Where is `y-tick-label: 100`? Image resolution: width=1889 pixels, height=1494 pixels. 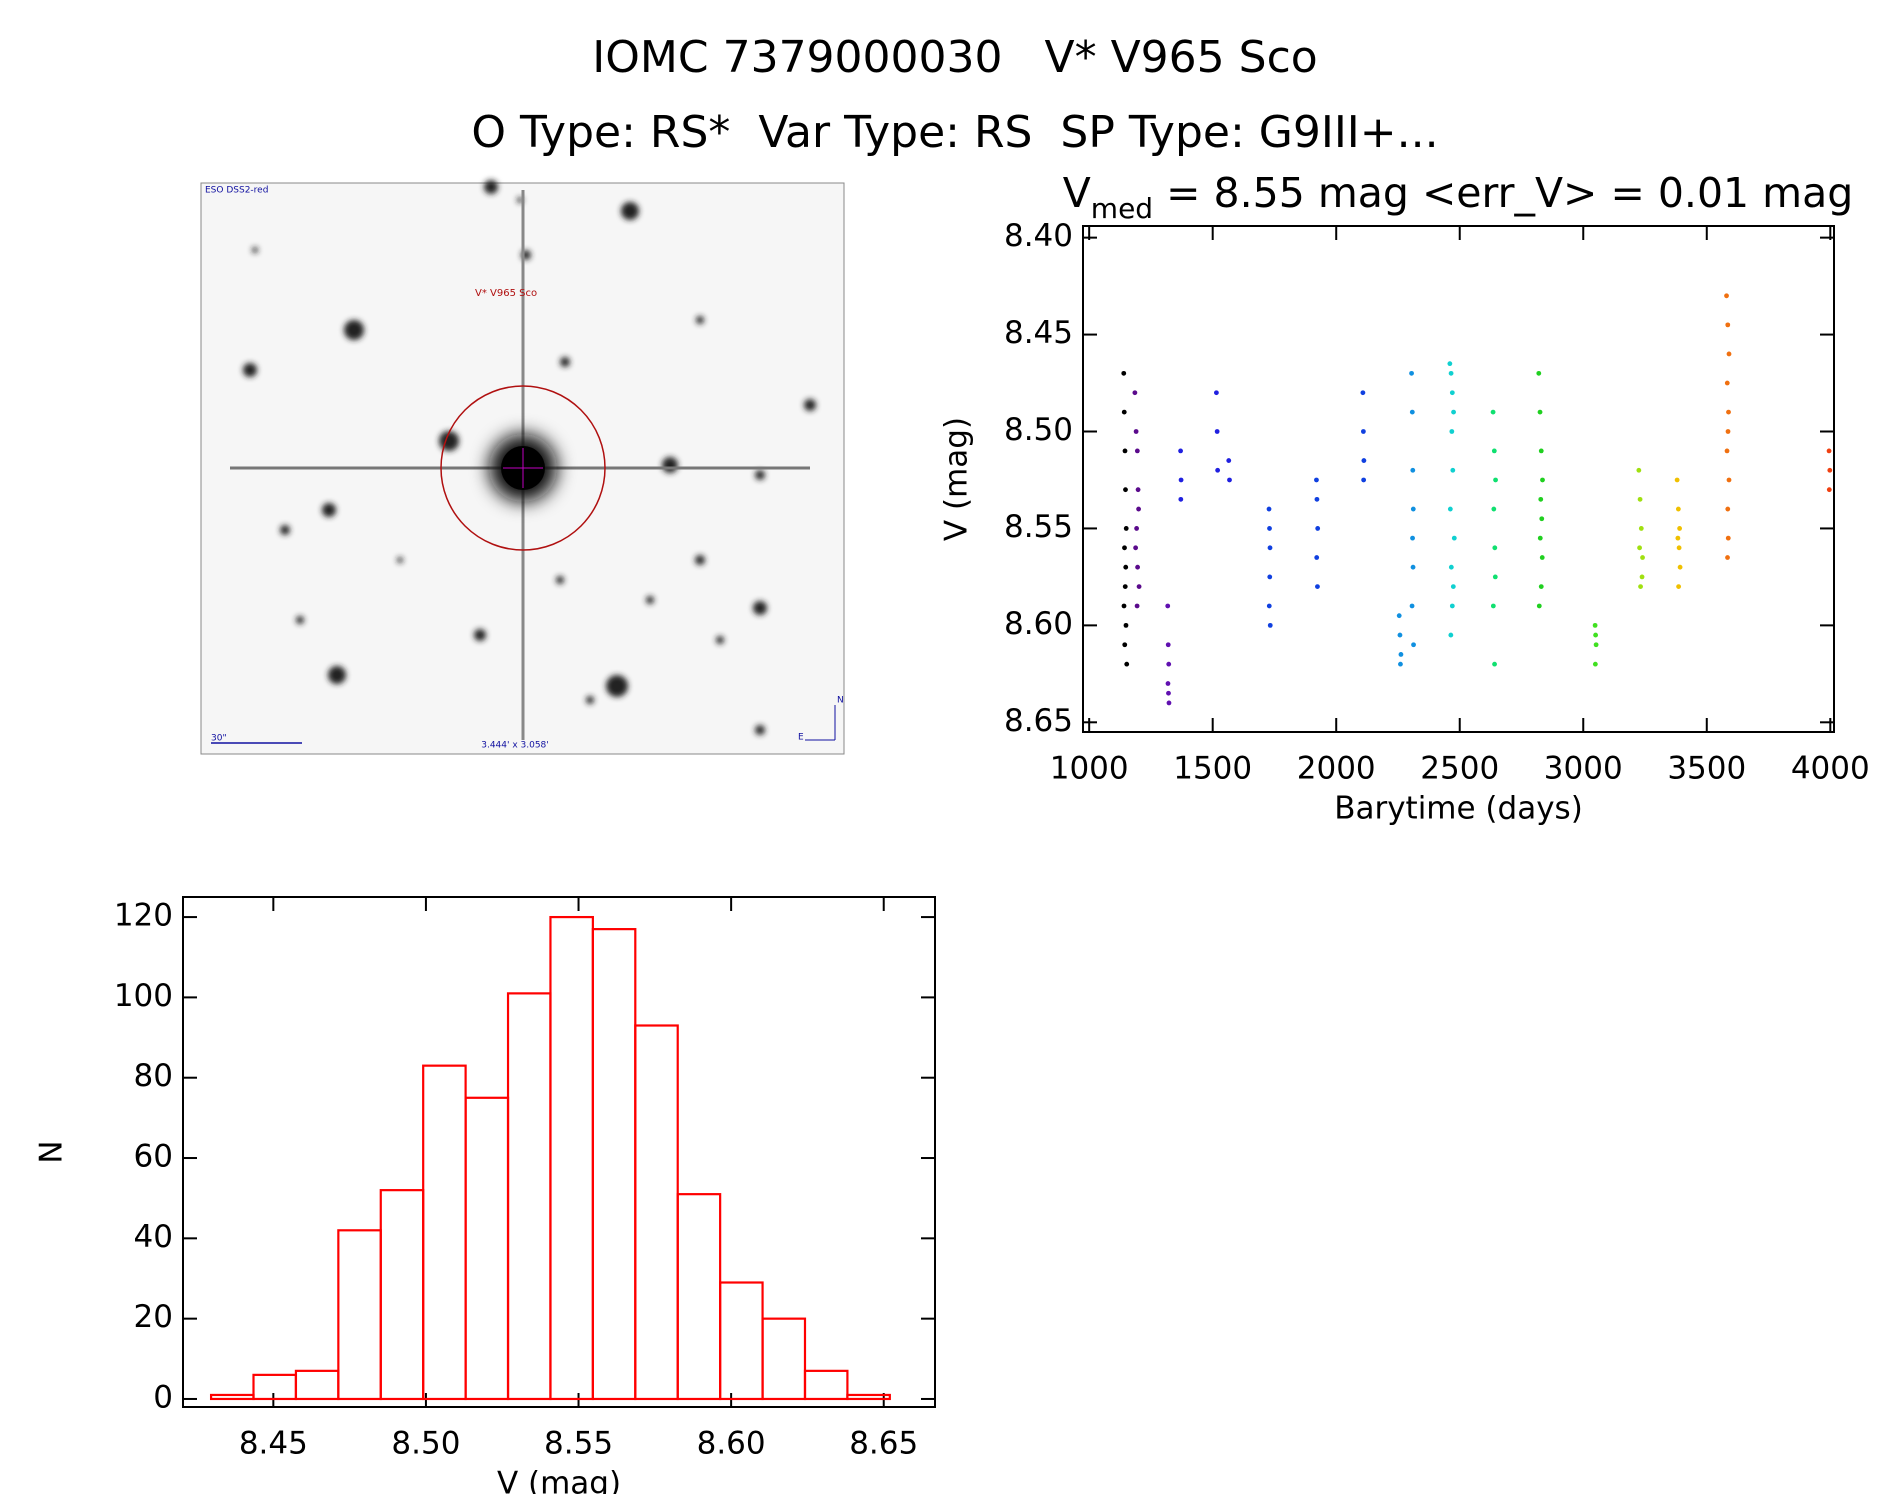 y-tick-label: 100 is located at coordinates (143, 996).